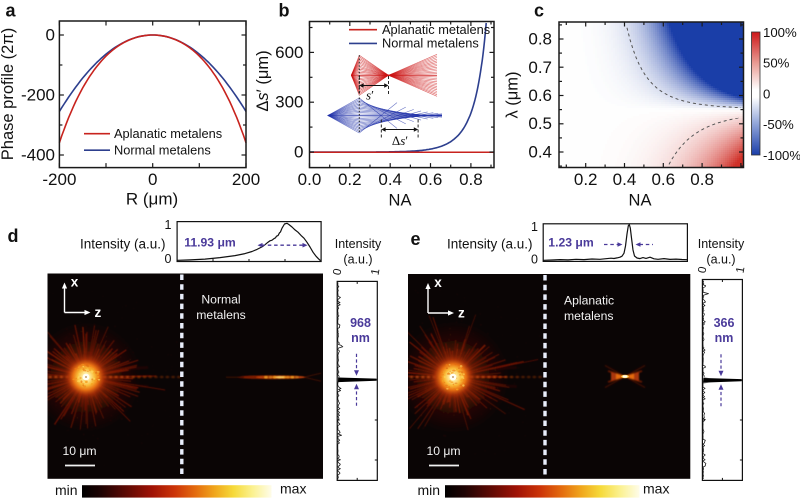 The image size is (800, 503). Describe the element at coordinates (79, 451) in the screenshot. I see `svg-text: 10 μm` at that location.